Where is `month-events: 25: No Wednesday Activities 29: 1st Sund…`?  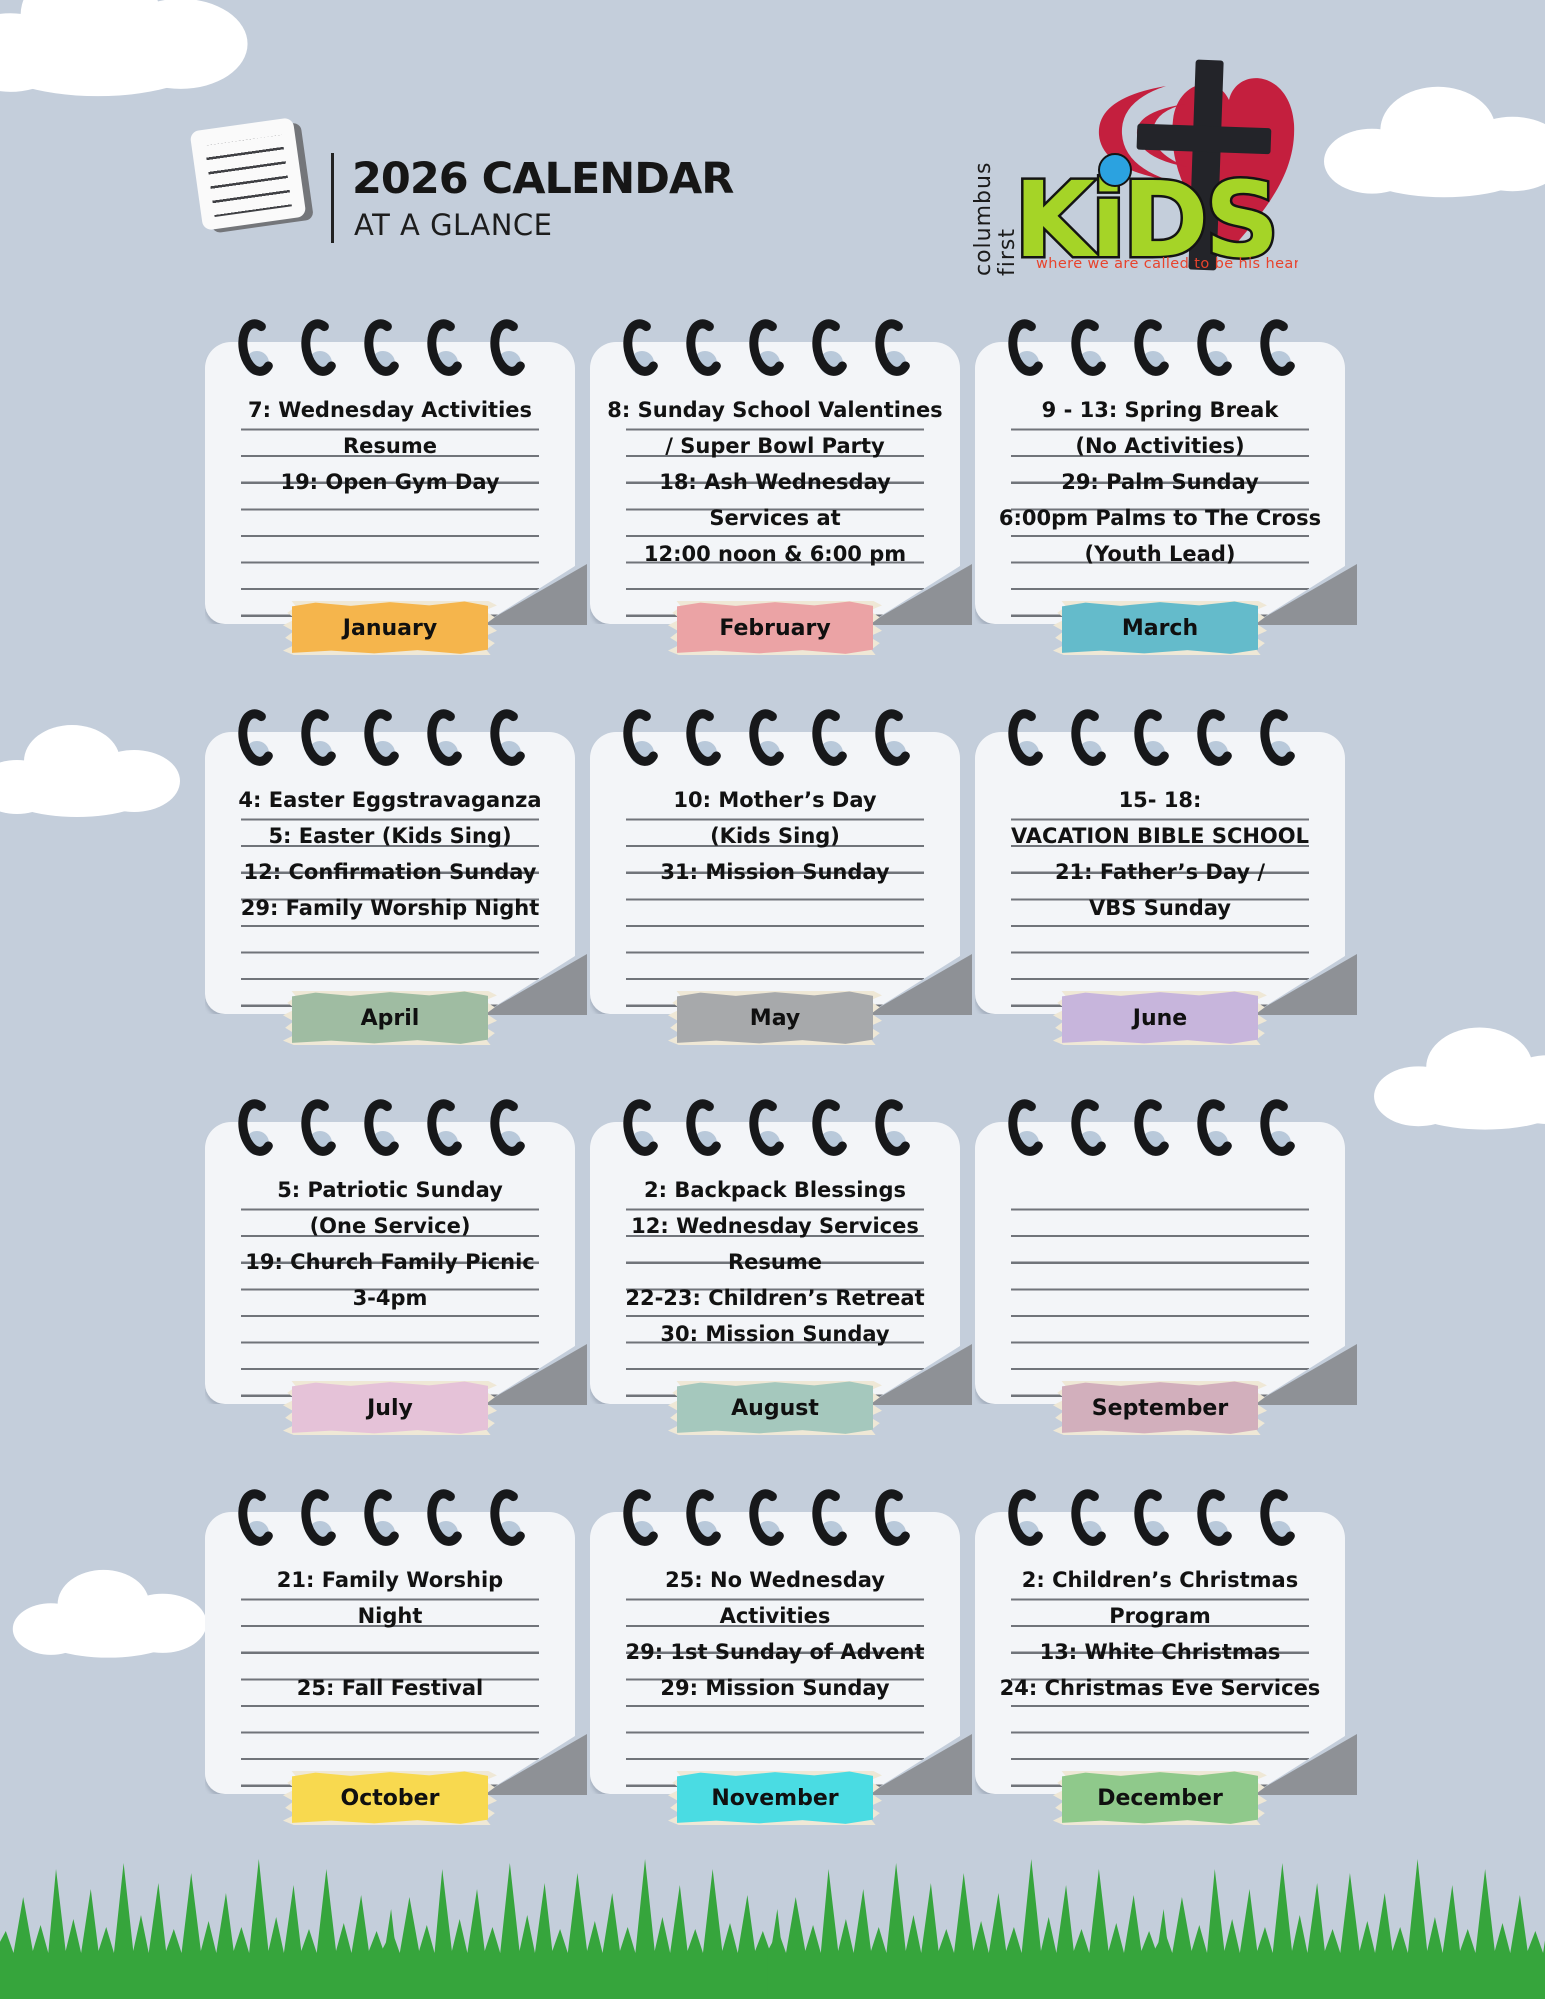 month-events: 25: No Wednesday Activities 29: 1st Sund… is located at coordinates (775, 1634).